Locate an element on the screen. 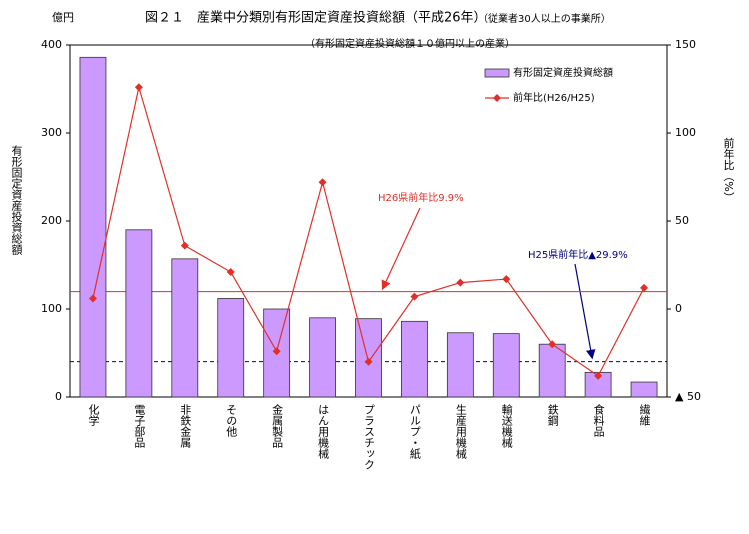 The height and width of the screenshot is (534, 749). legend-box is located at coordinates (557, 85).